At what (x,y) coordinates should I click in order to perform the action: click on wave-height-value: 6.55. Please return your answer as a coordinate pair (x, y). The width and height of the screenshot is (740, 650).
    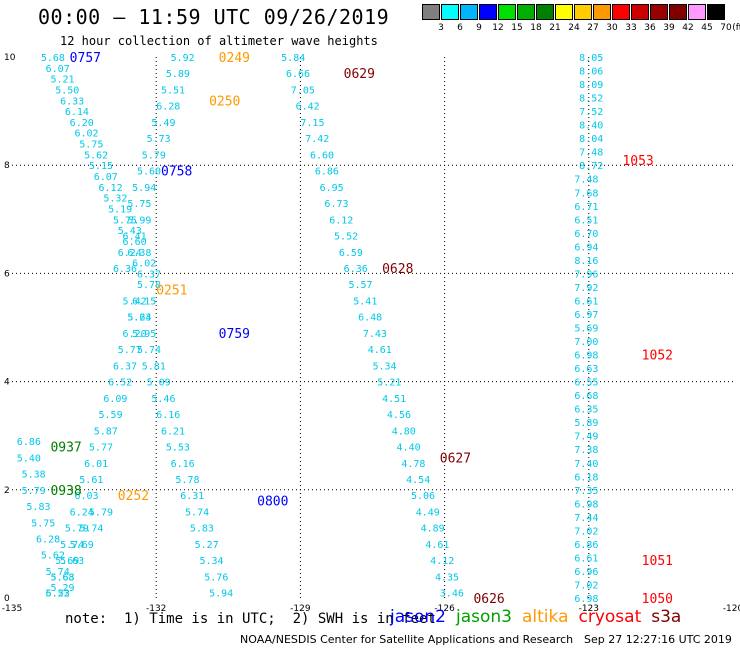
    Looking at the image, I should click on (586, 383).